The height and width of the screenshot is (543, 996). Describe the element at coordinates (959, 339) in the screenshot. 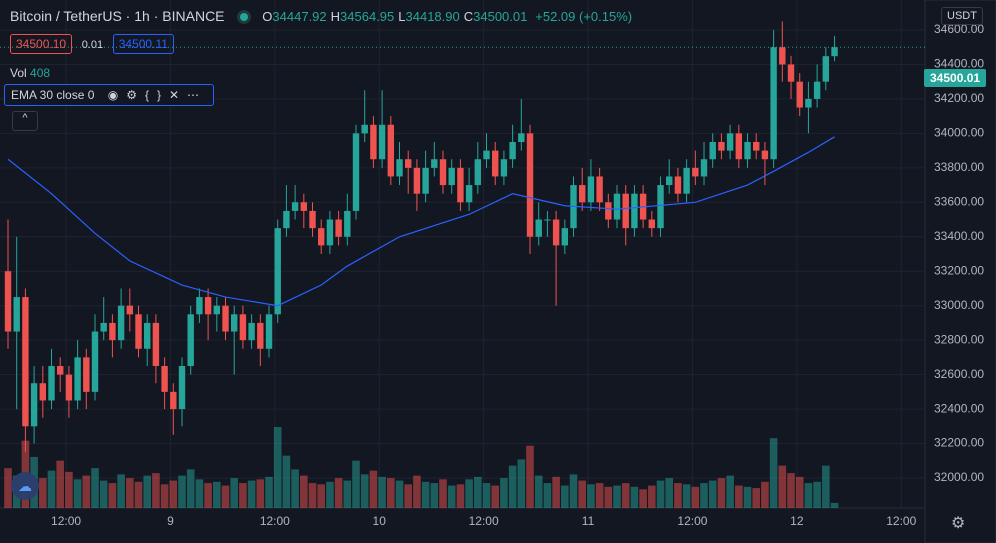

I see `y-tick-label: 32800.00` at that location.